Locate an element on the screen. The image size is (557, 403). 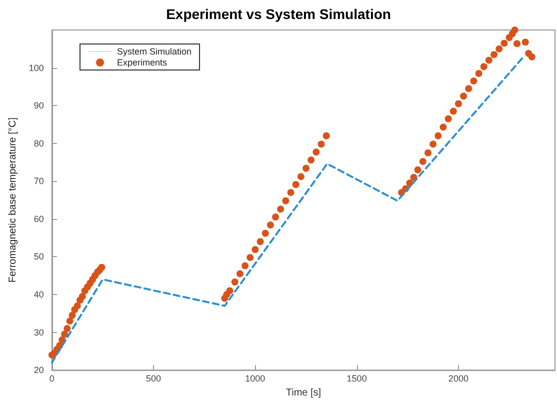
x-tick-label: 500 is located at coordinates (154, 379).